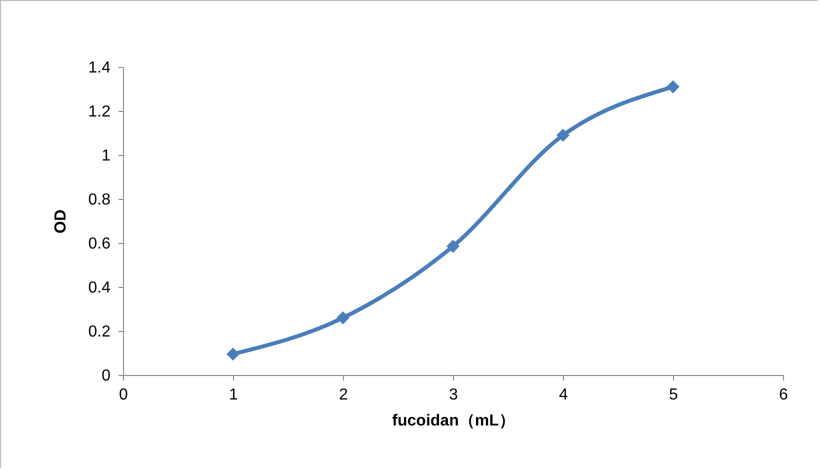 This screenshot has width=820, height=470. Describe the element at coordinates (99, 332) in the screenshot. I see `y-tick-label: 0.2` at that location.